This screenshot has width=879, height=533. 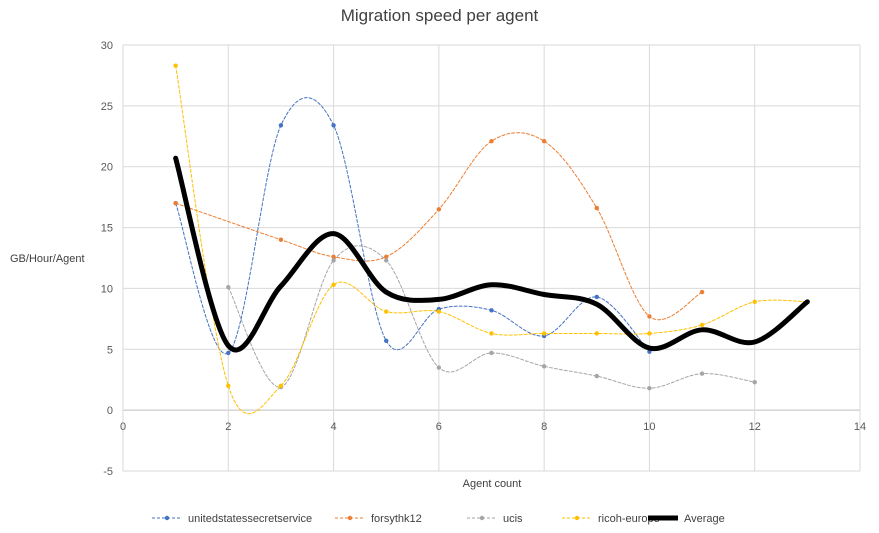 What do you see at coordinates (228, 427) in the screenshot?
I see `x-tick-label: 2` at bounding box center [228, 427].